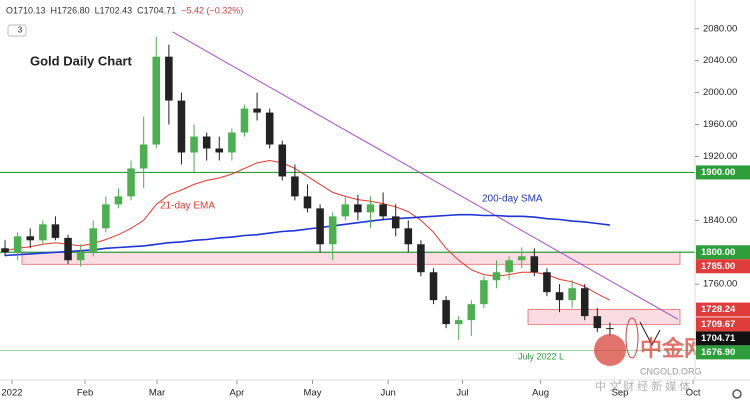 The height and width of the screenshot is (405, 750). What do you see at coordinates (157, 393) in the screenshot?
I see `x-tick-label: Mar` at bounding box center [157, 393].